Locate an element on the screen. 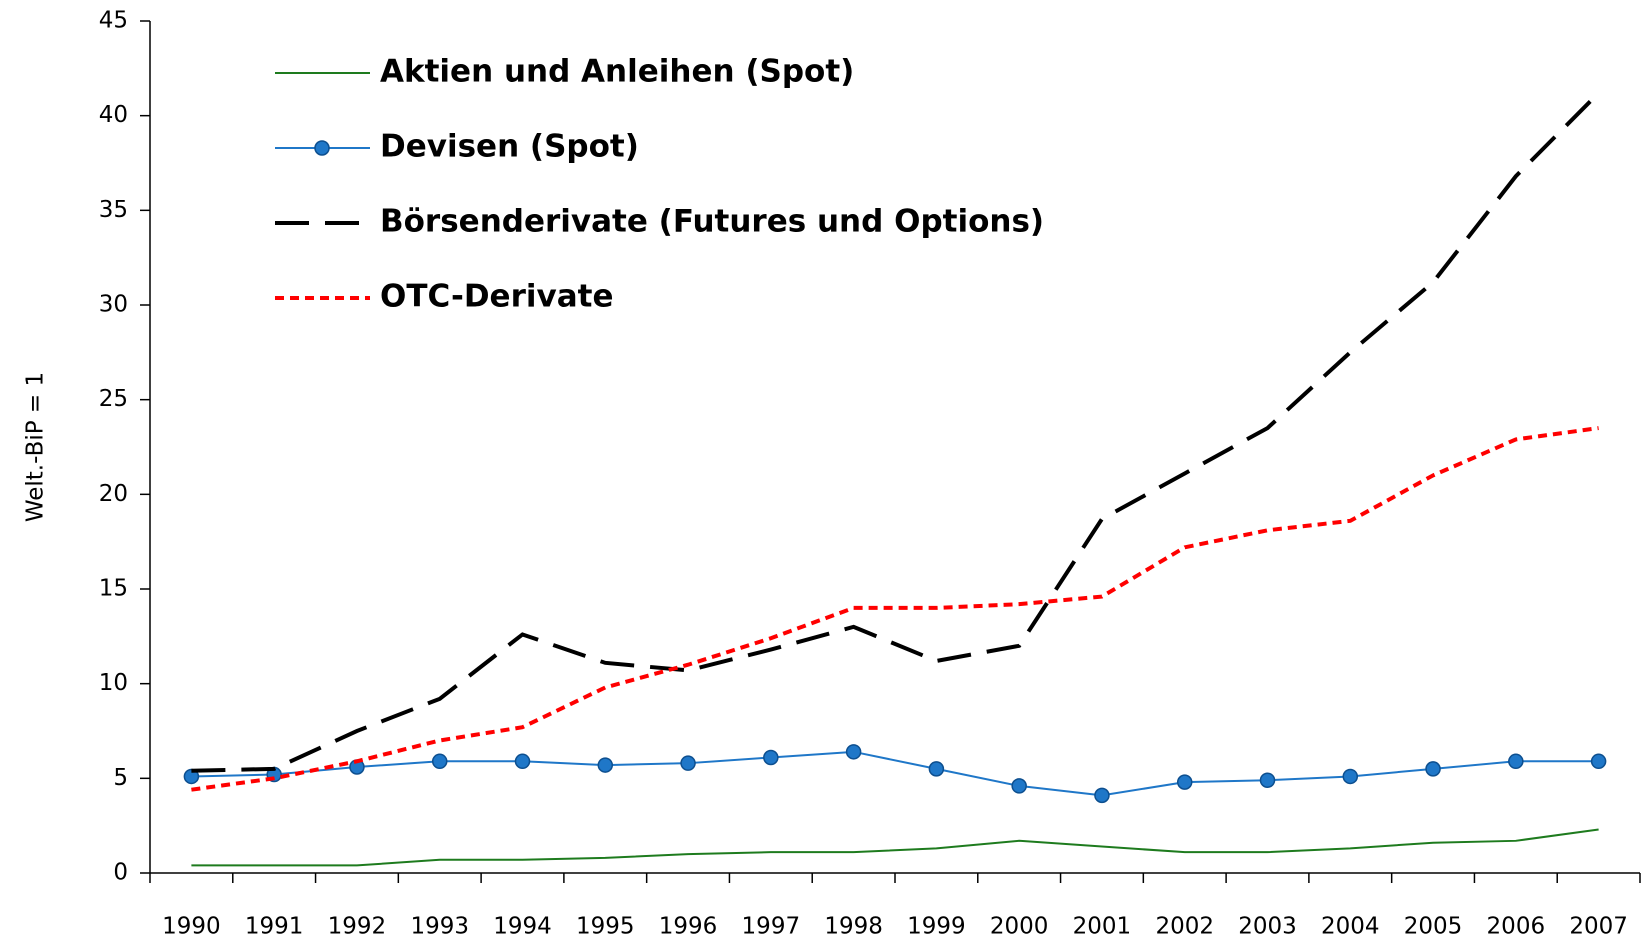 This screenshot has width=1649, height=950. legend-label: Aktien und Anleihen (Spot) is located at coordinates (617, 72).